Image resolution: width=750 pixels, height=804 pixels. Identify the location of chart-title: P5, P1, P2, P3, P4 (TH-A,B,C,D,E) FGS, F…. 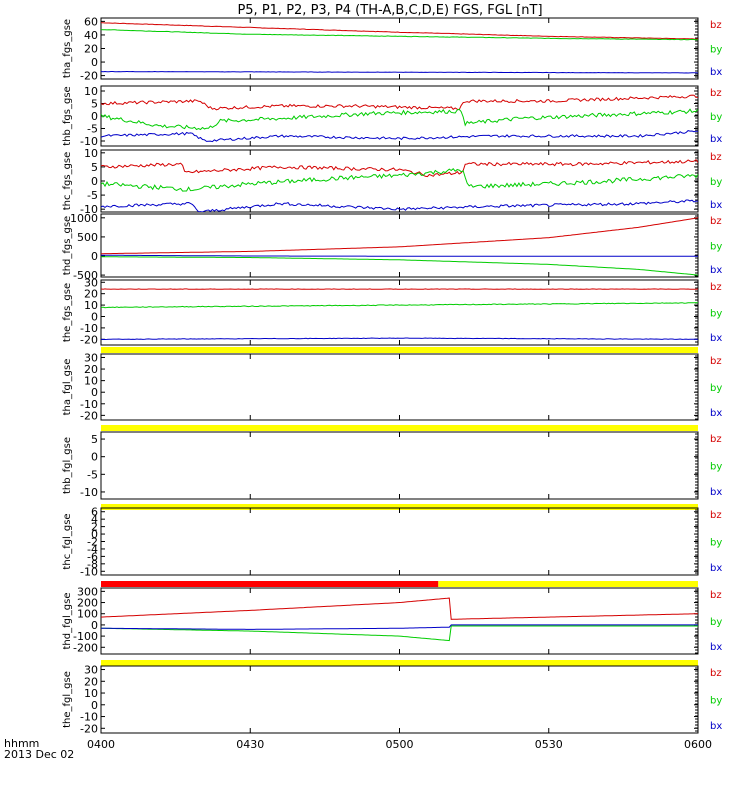
(389, 10).